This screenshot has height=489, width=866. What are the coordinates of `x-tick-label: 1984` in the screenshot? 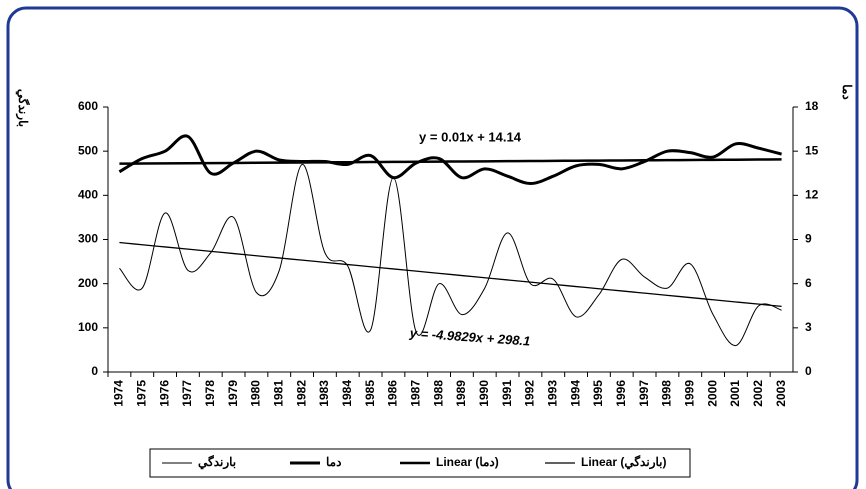 It's located at (347, 393).